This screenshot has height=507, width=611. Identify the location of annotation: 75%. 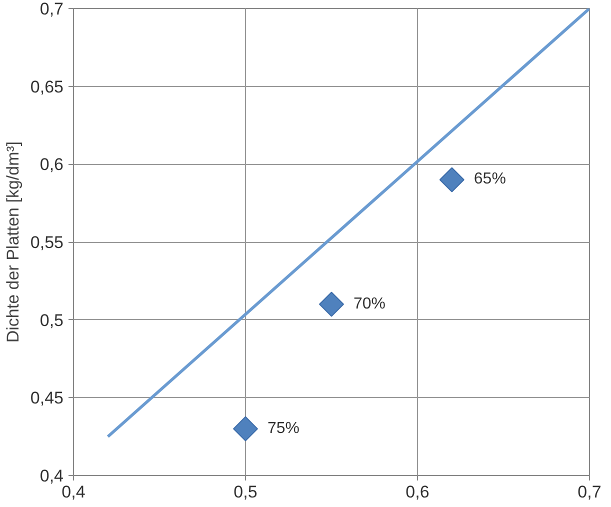
(284, 428).